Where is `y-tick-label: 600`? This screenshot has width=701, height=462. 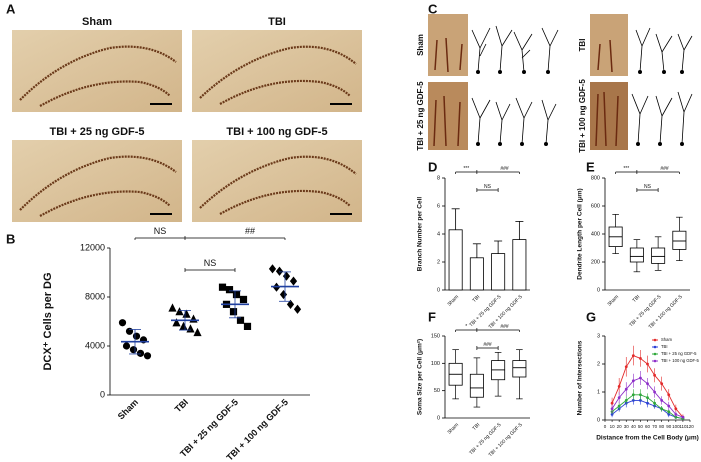
y-tick-label: 600 is located at coordinates (595, 206).